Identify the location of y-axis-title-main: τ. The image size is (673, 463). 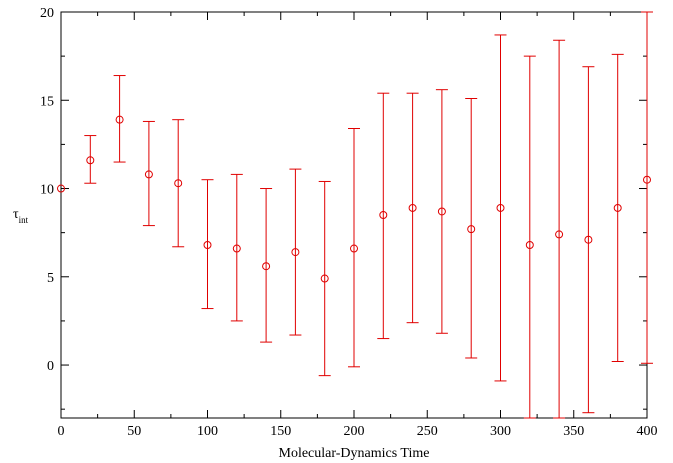
(16, 214).